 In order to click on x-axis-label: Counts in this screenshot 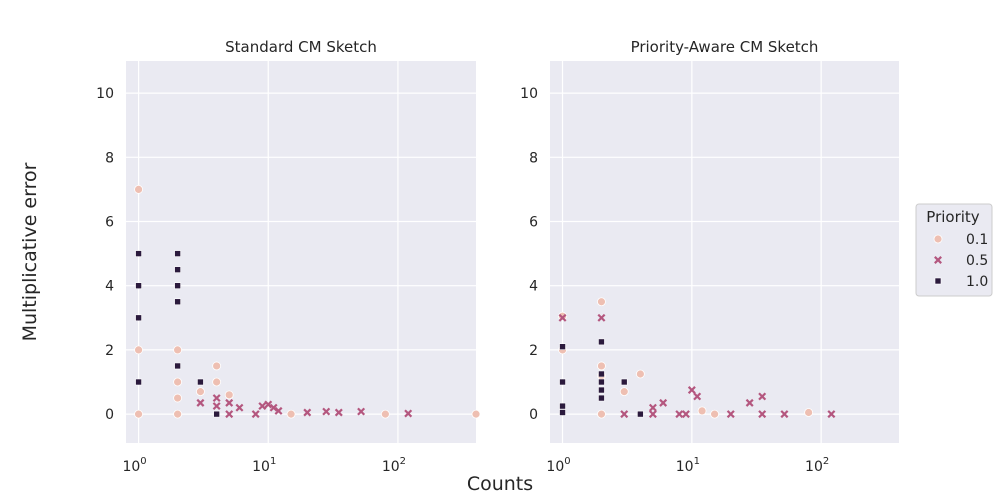, I will do `click(500, 484)`.